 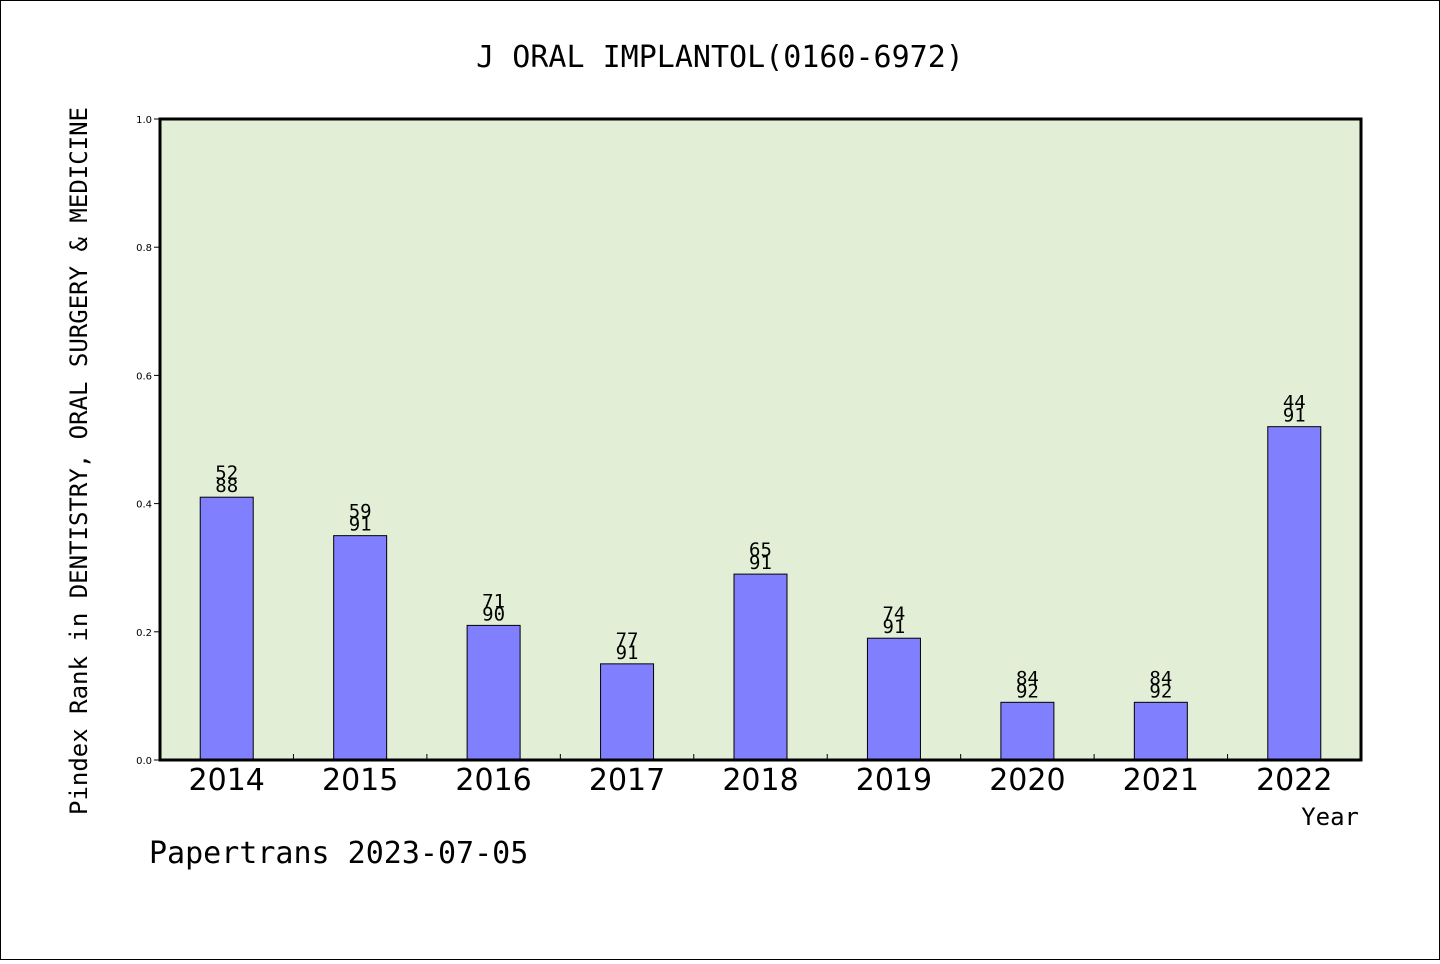 I want to click on bar-label-rank: 77, so click(x=627, y=640).